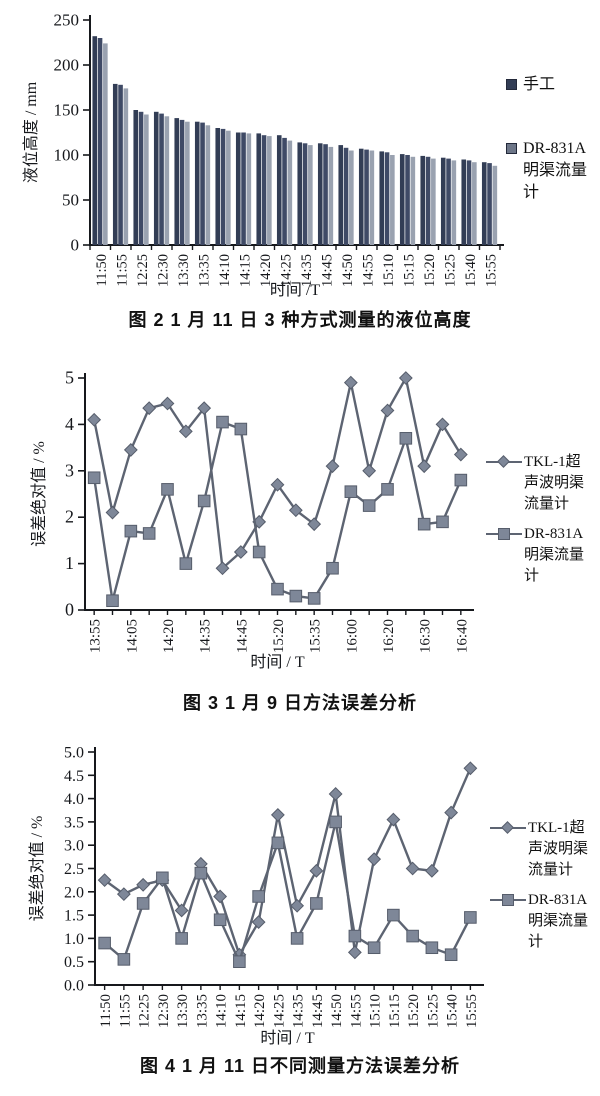  What do you see at coordinates (31, 132) in the screenshot?
I see `y-axis-title: 液位高度 / mm` at bounding box center [31, 132].